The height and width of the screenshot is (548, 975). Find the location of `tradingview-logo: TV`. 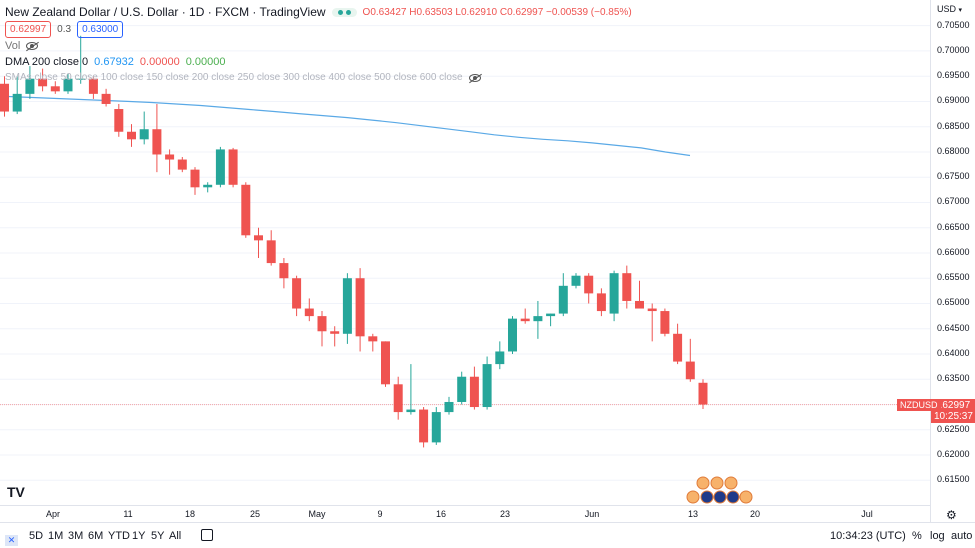

tradingview-logo: TV is located at coordinates (16, 492).